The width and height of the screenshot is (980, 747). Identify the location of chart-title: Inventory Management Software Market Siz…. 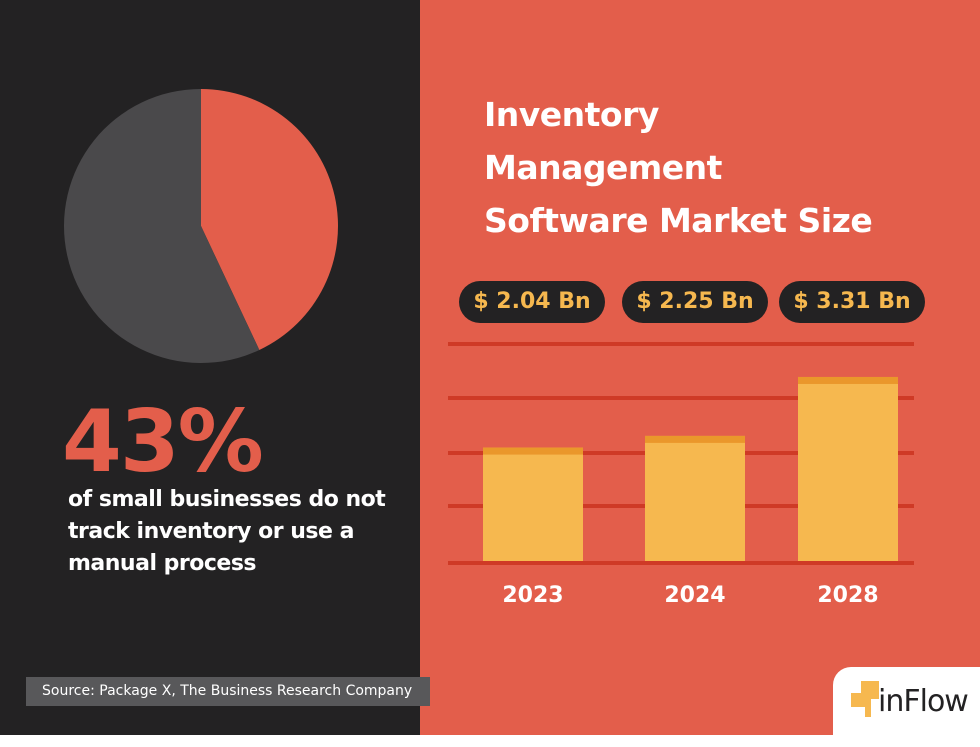
(714, 167).